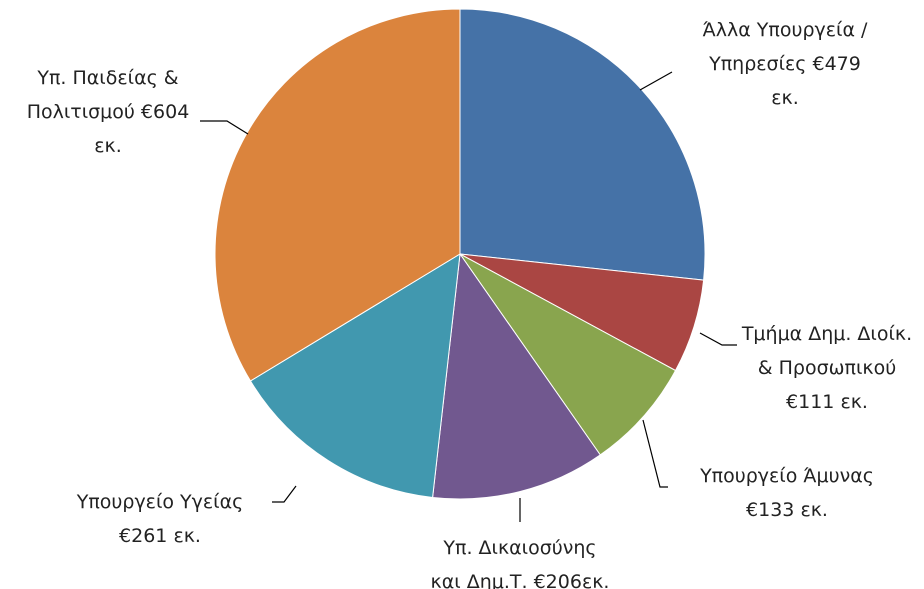 The image size is (924, 589). I want to click on slice-label: Υπ. Παιδείας & Πολιτισμού €604 εκ., so click(108, 112).